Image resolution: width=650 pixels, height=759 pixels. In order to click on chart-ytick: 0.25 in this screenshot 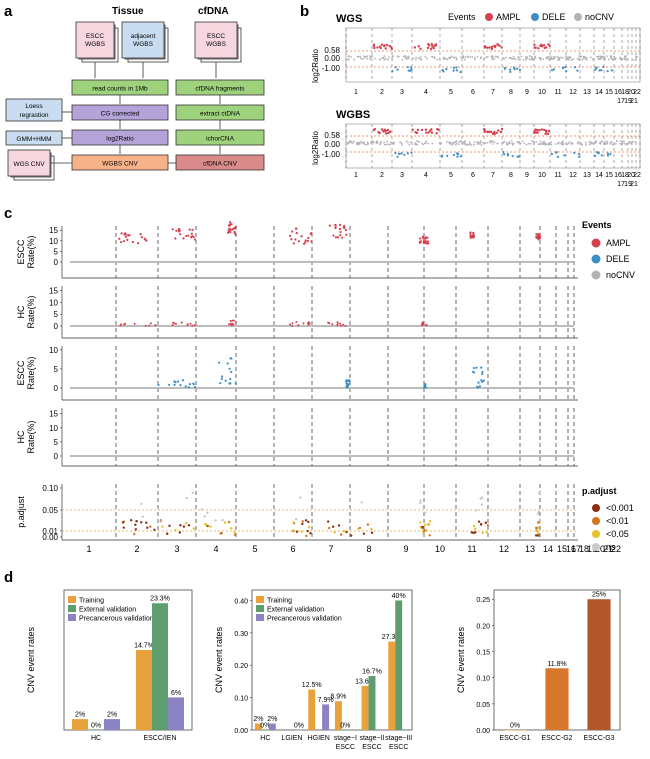, I will do `click(483, 600)`.